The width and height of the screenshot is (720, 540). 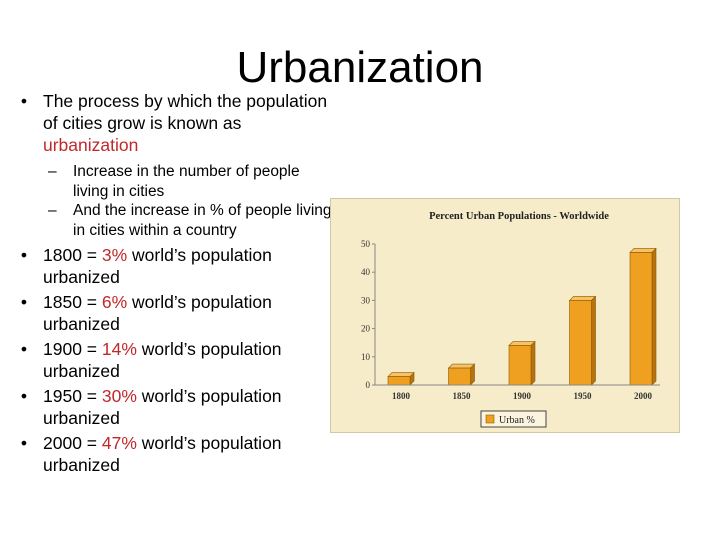 What do you see at coordinates (119, 396) in the screenshot?
I see `bullet-highlight: 30%` at bounding box center [119, 396].